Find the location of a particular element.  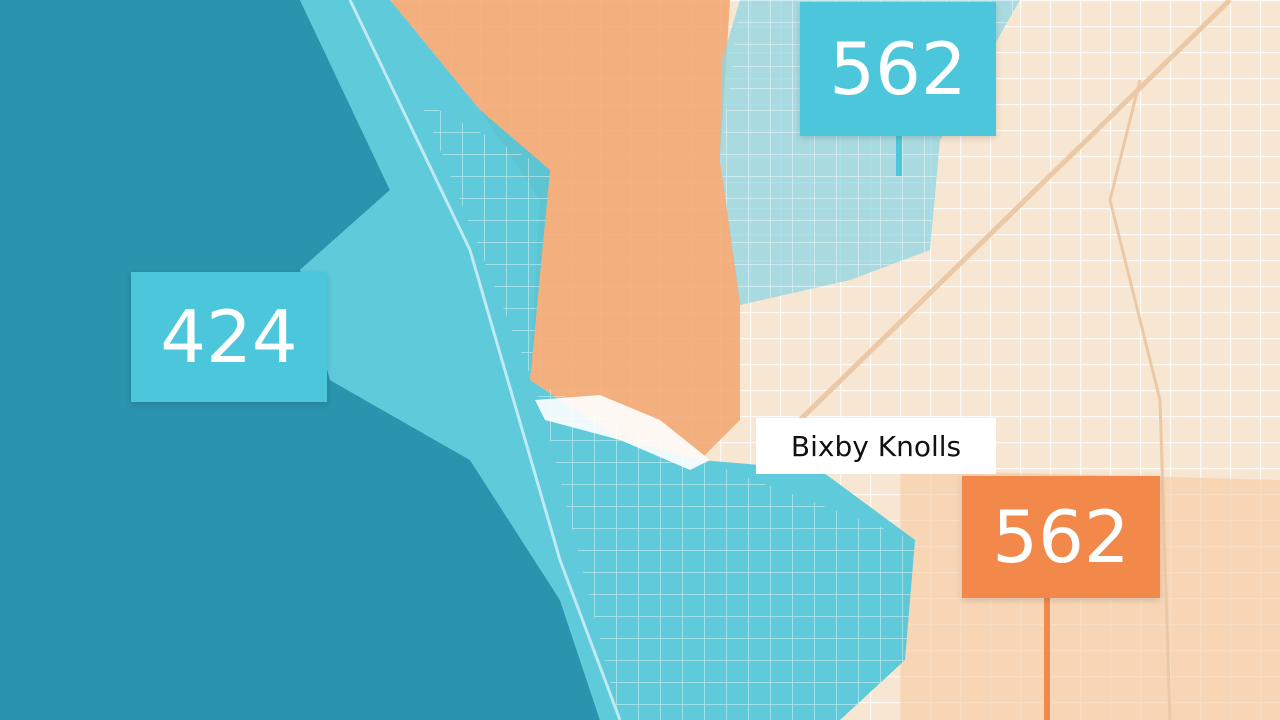

area-code-label-424: 424 is located at coordinates (229, 337).